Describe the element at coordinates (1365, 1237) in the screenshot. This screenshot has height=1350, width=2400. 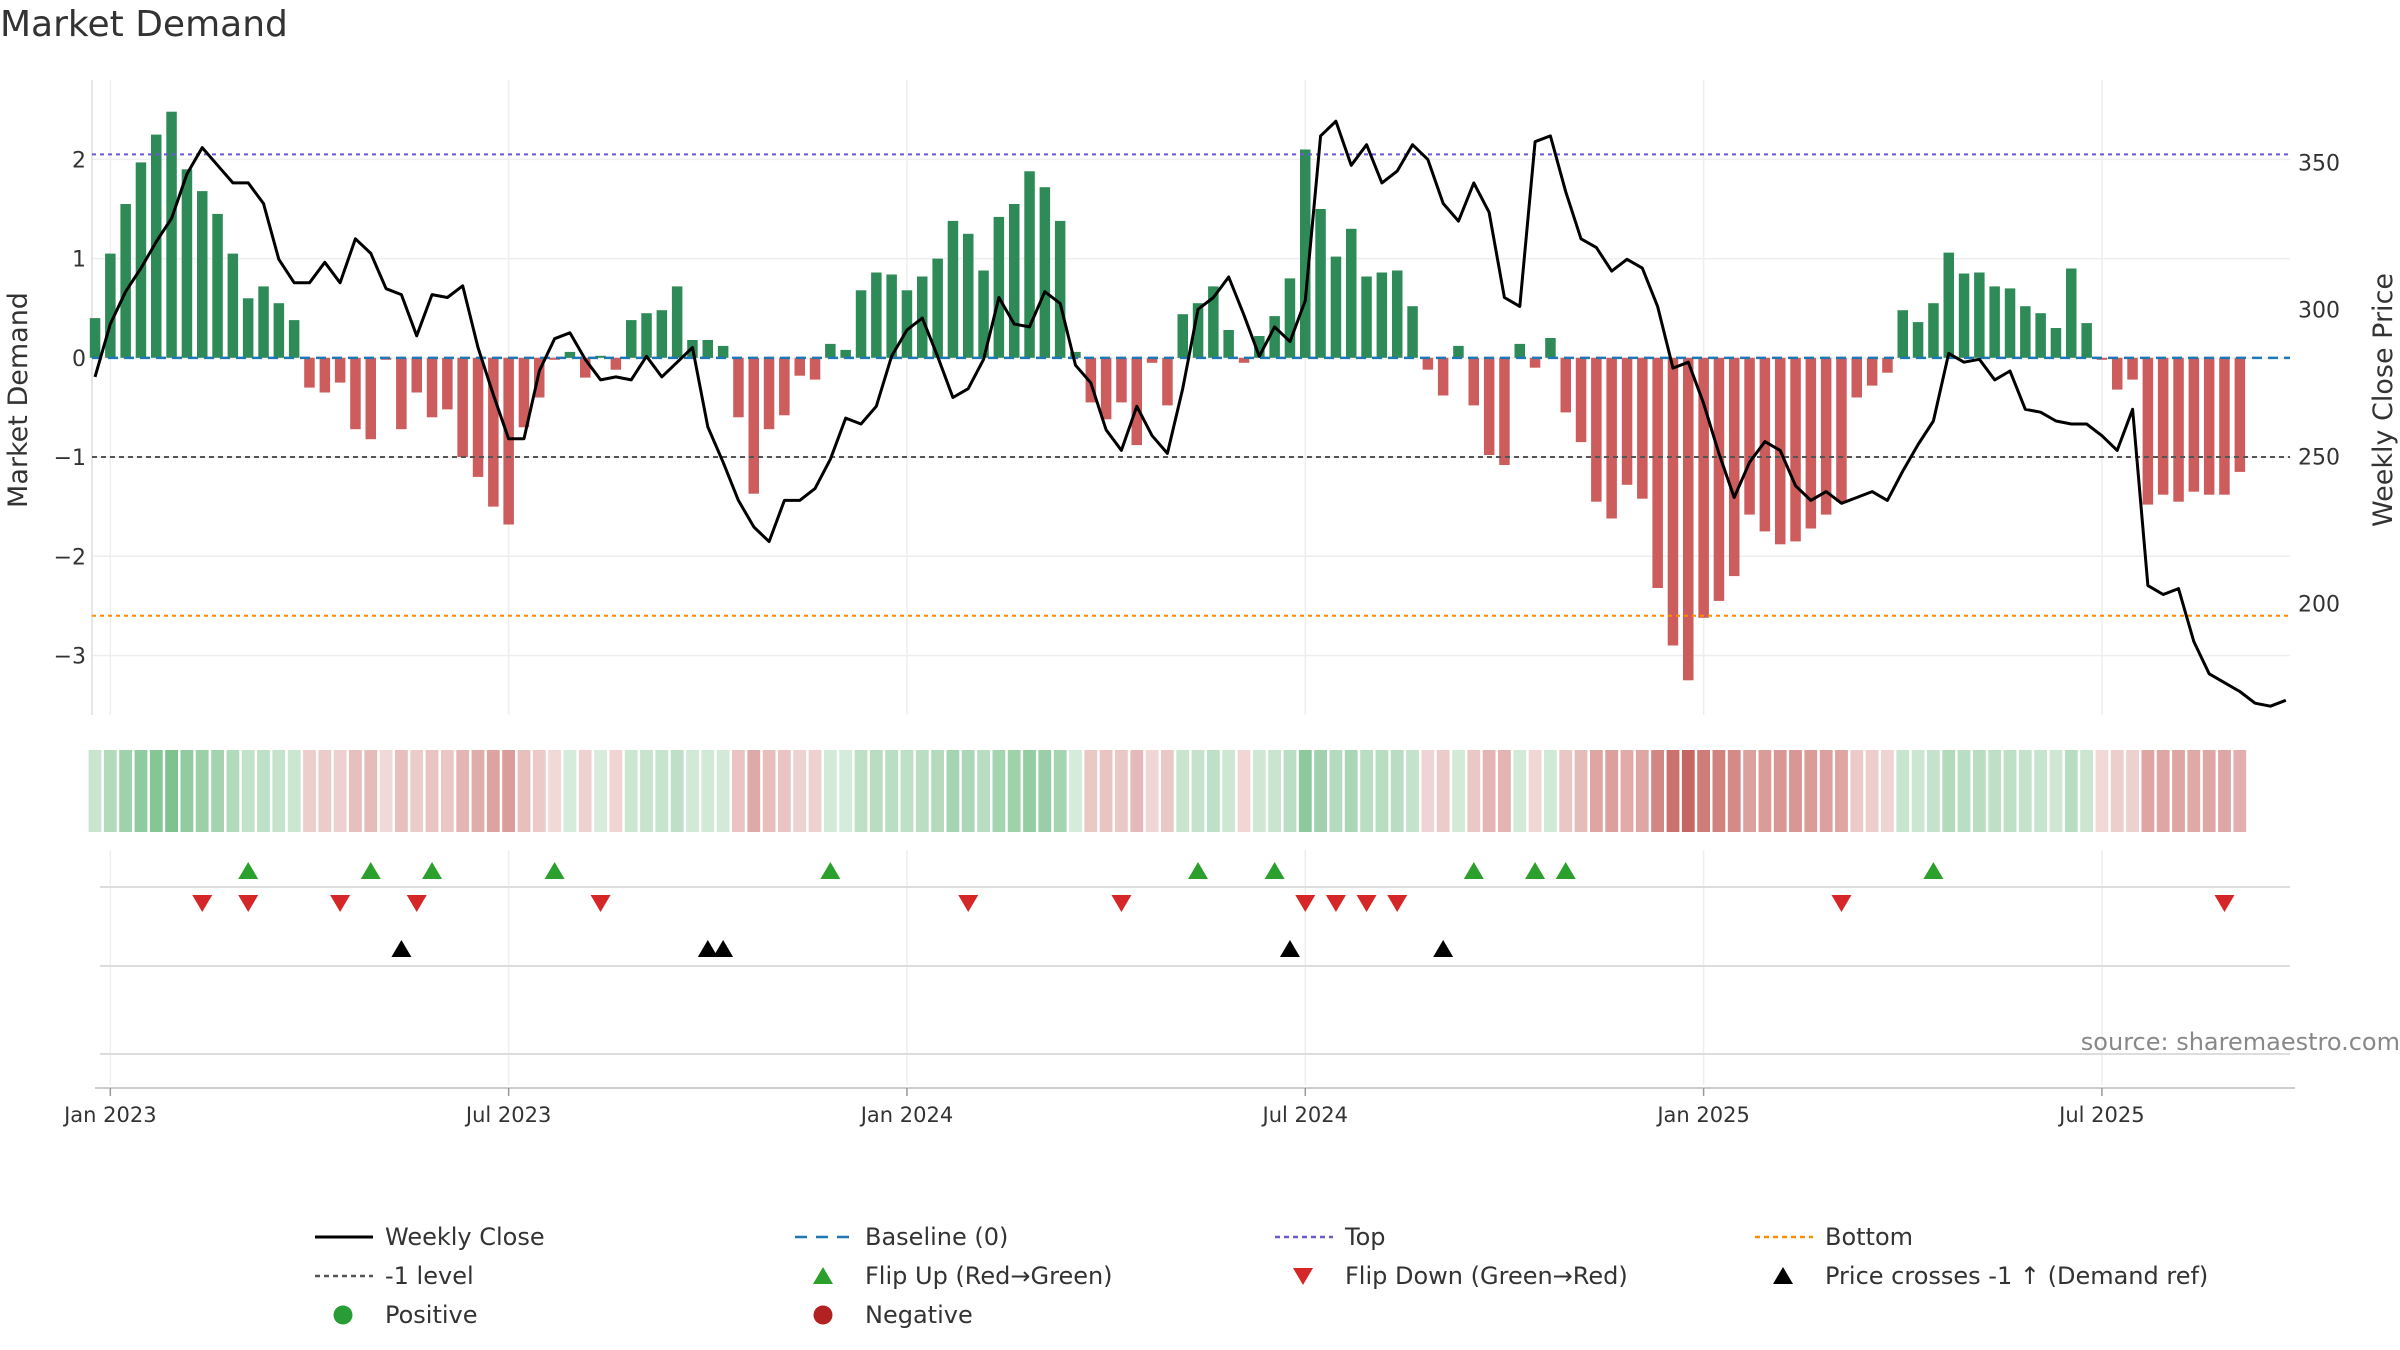
I see `legend-label: Top` at that location.